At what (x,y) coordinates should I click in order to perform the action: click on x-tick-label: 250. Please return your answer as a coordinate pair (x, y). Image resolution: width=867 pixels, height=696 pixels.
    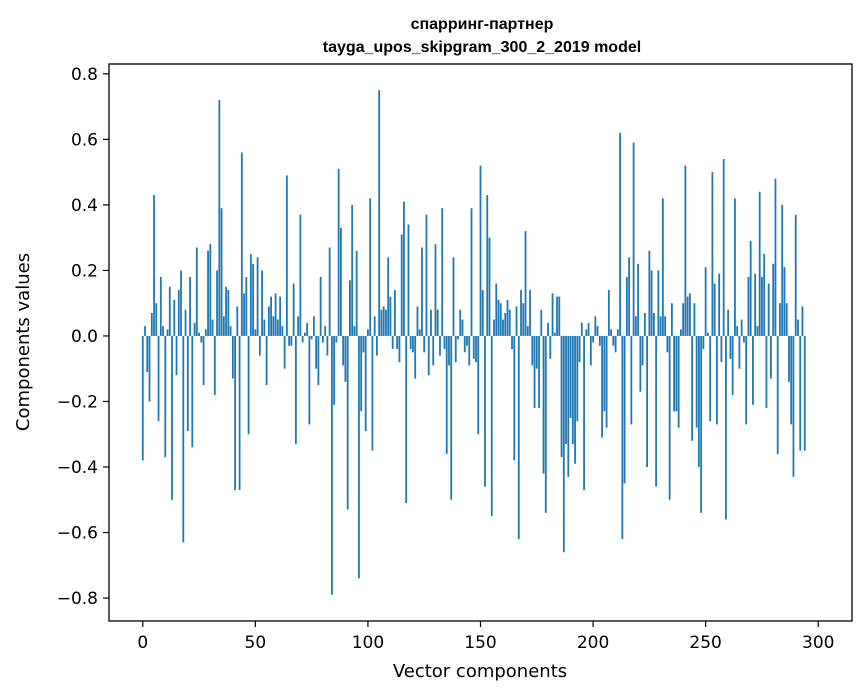
    Looking at the image, I should click on (705, 643).